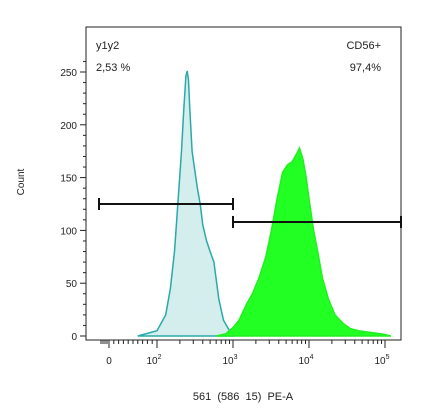 The width and height of the screenshot is (426, 416). I want to click on y-tick-label-200: 200, so click(68, 126).